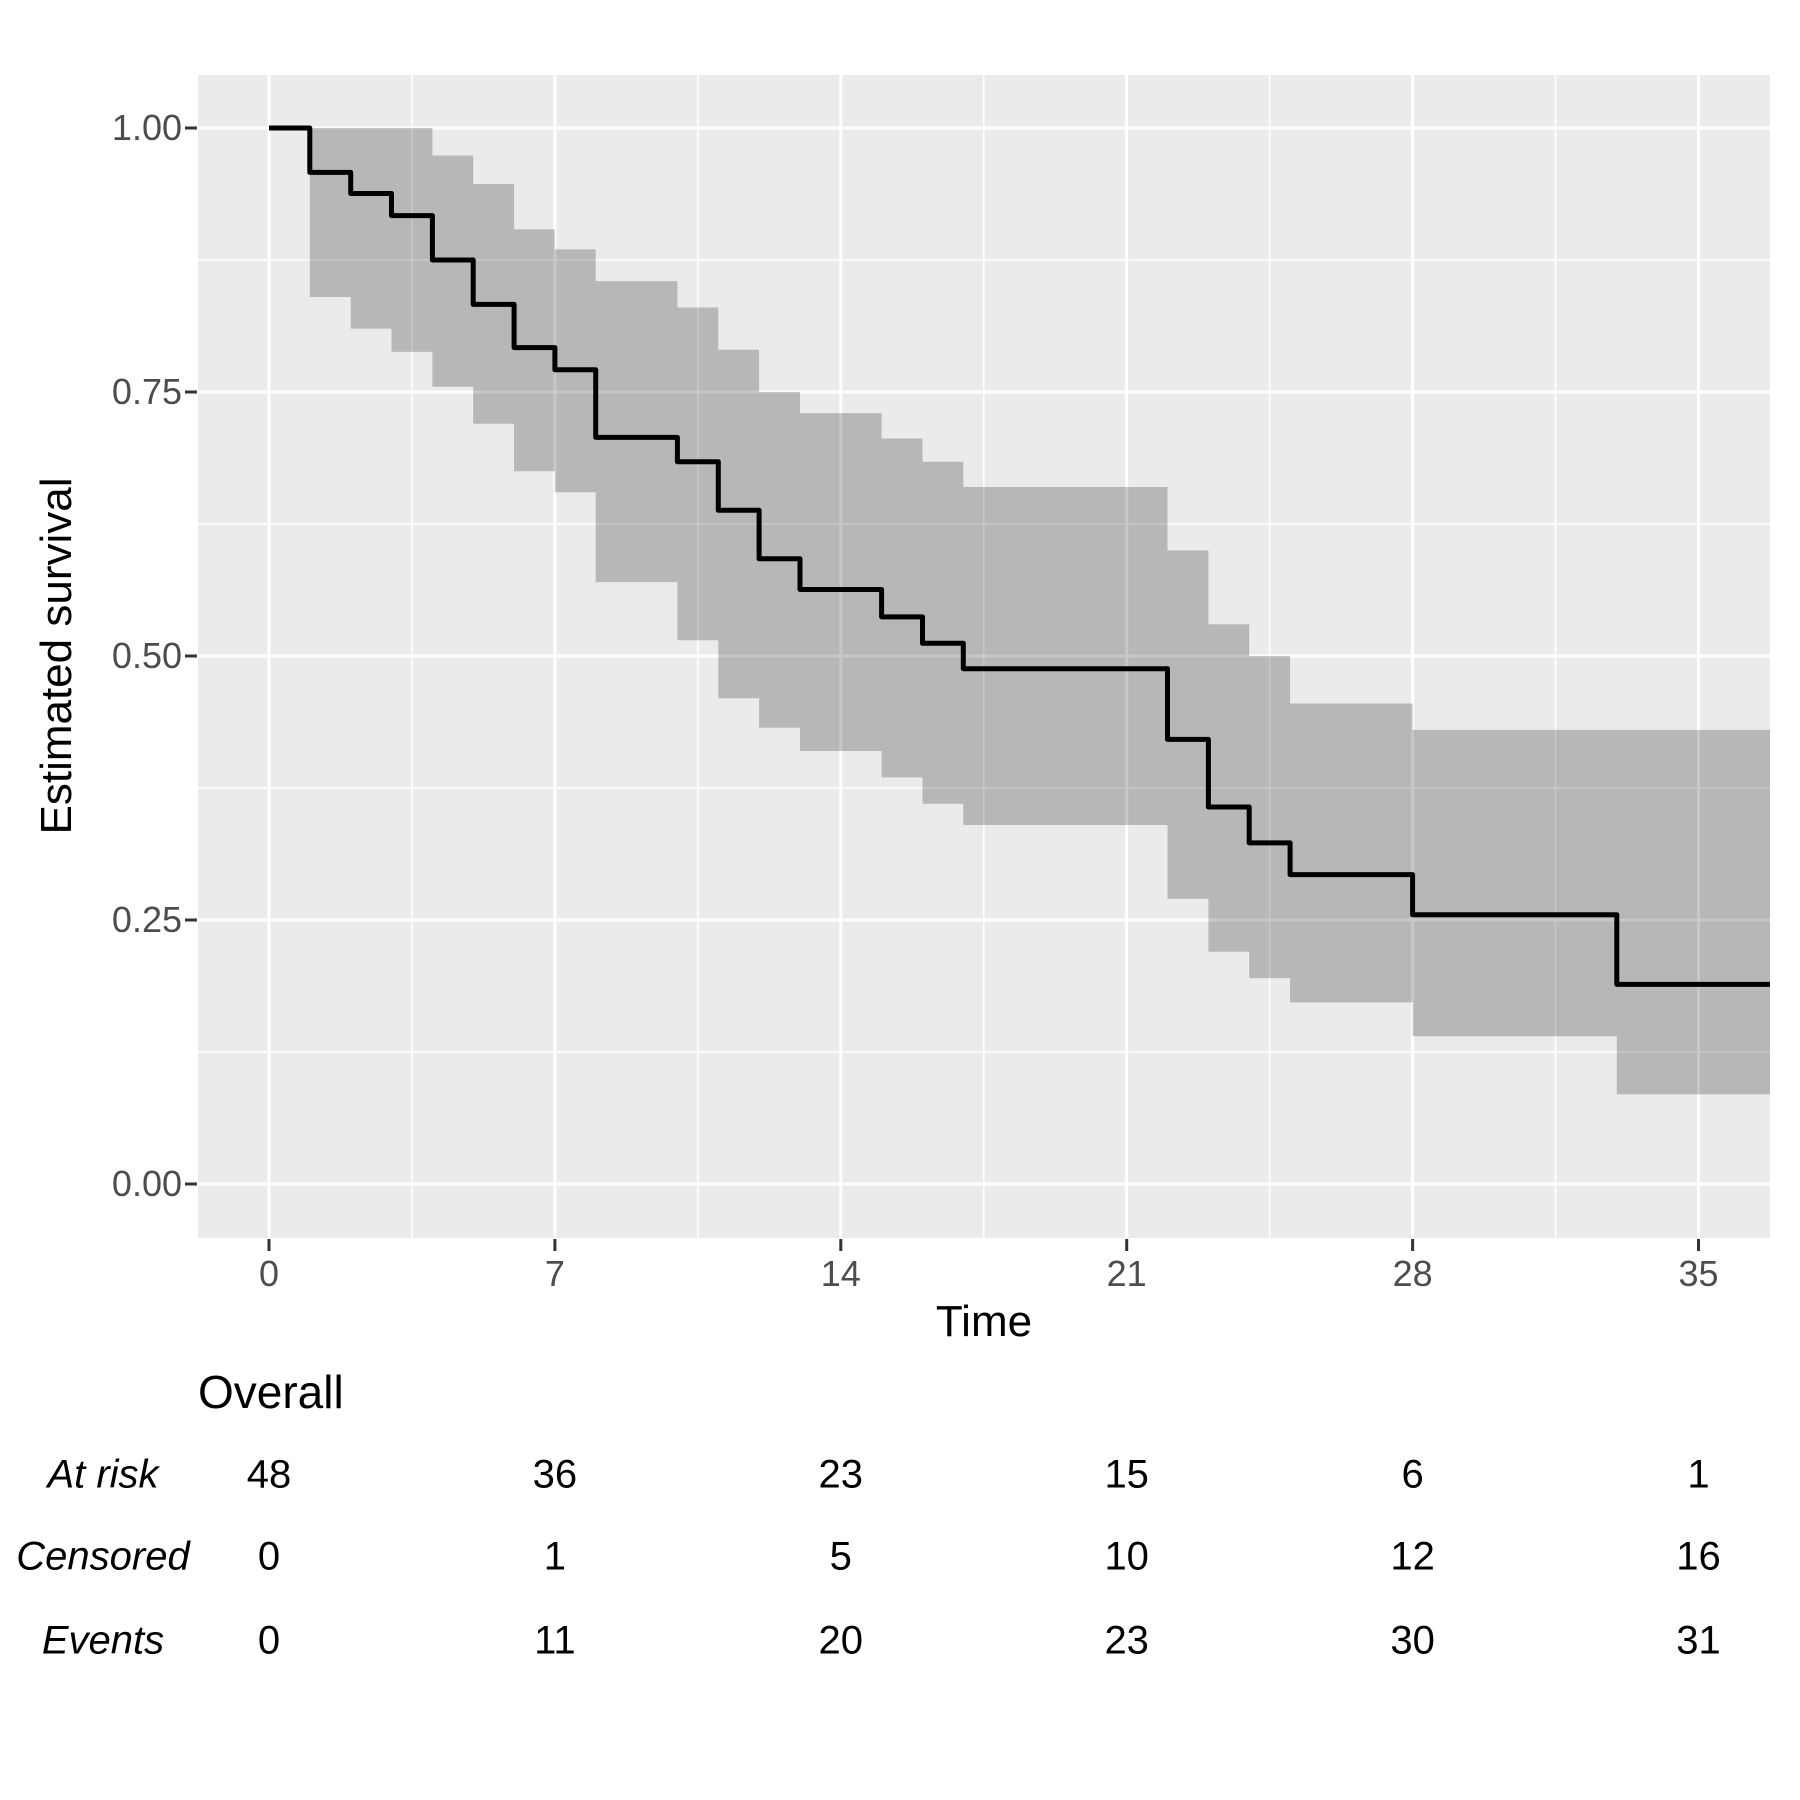  Describe the element at coordinates (1126, 1556) in the screenshot. I see `risk-table-cell: 10` at that location.